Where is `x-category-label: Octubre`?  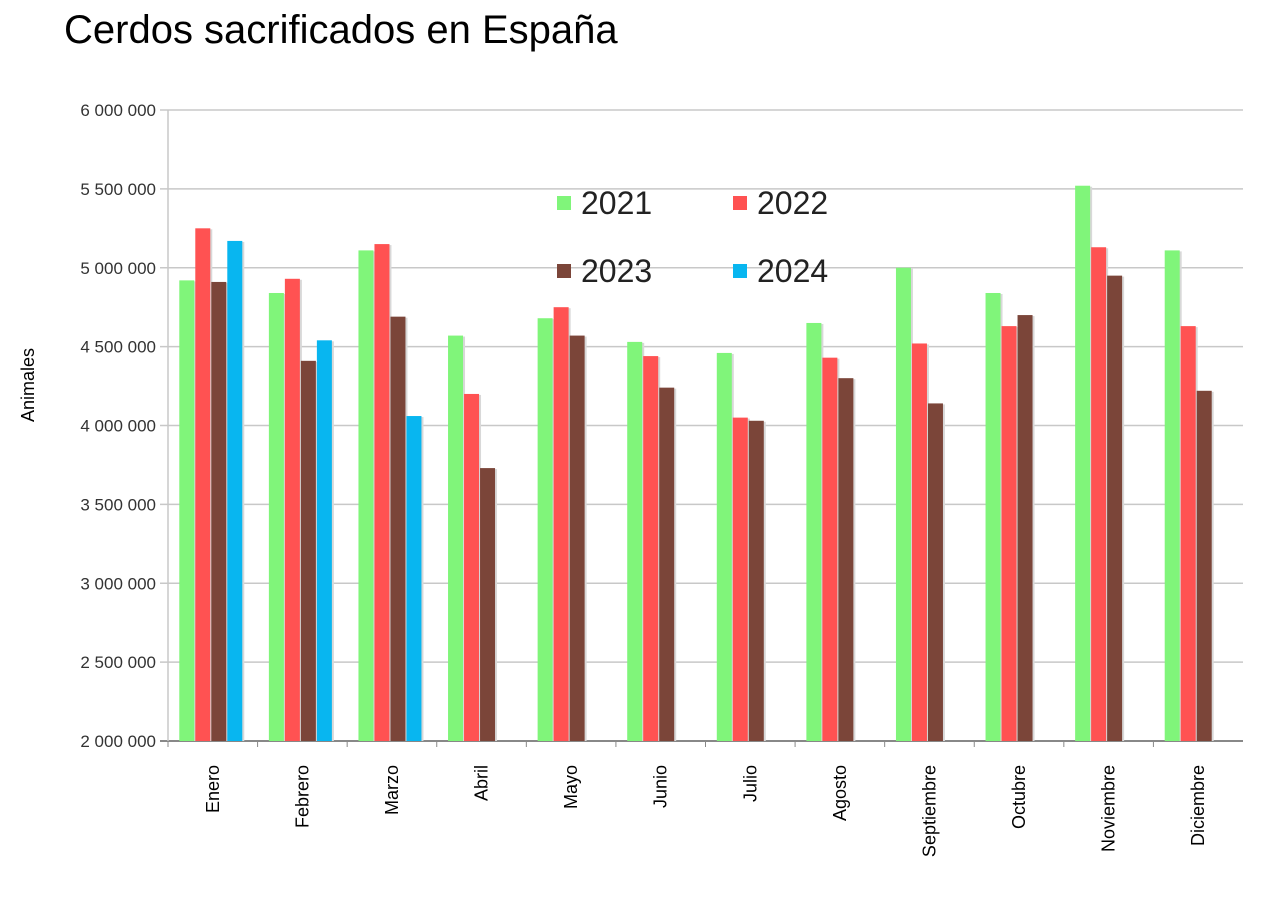 x-category-label: Octubre is located at coordinates (1019, 797).